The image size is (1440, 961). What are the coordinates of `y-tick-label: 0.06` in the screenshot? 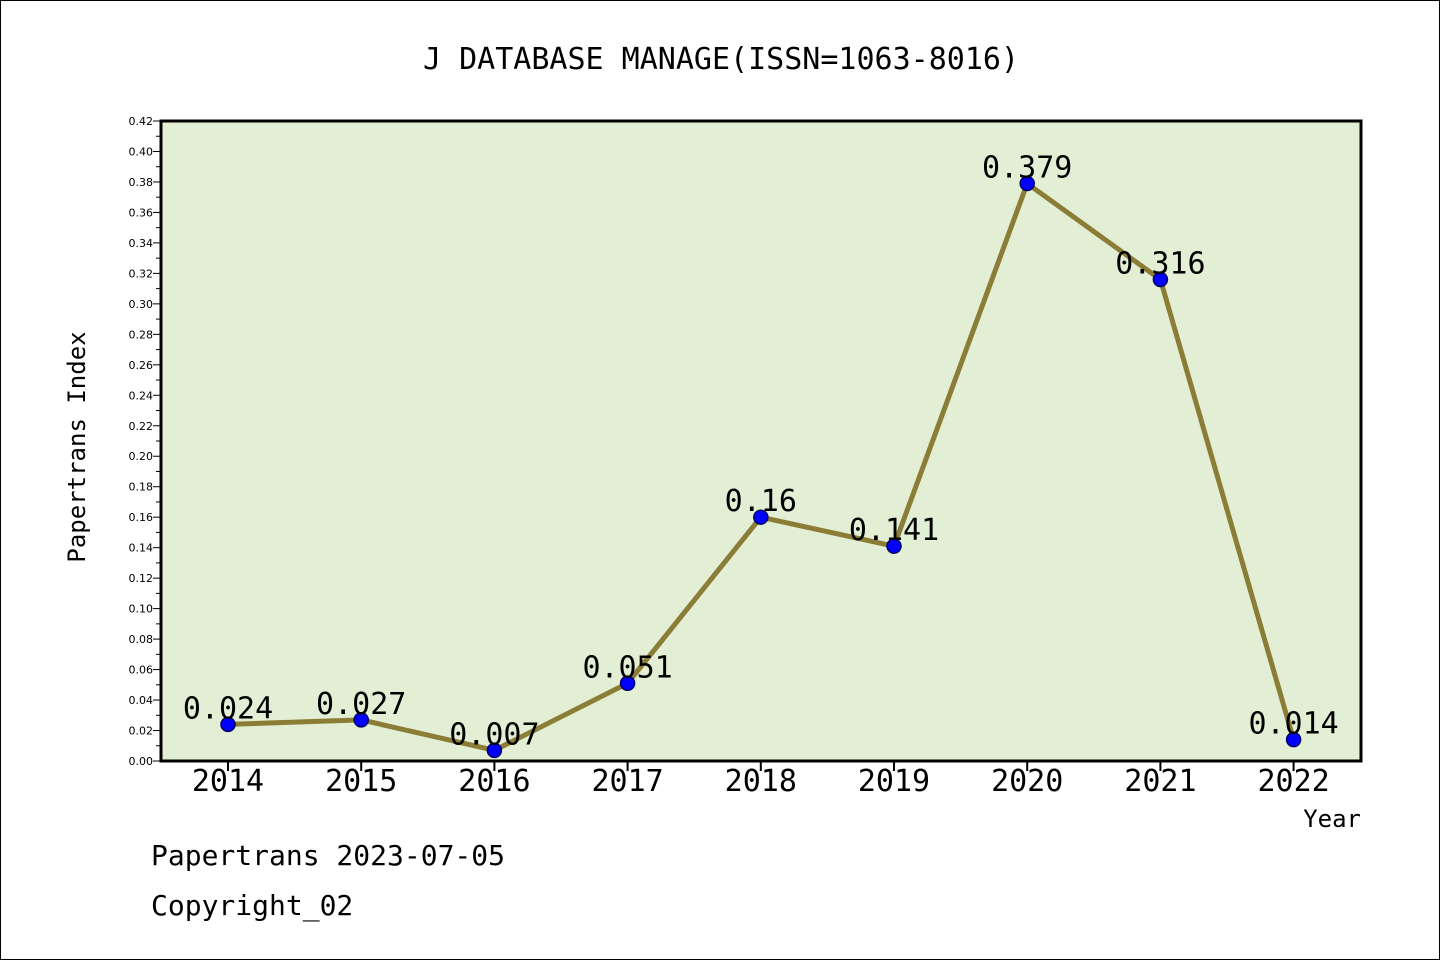 It's located at (141, 670).